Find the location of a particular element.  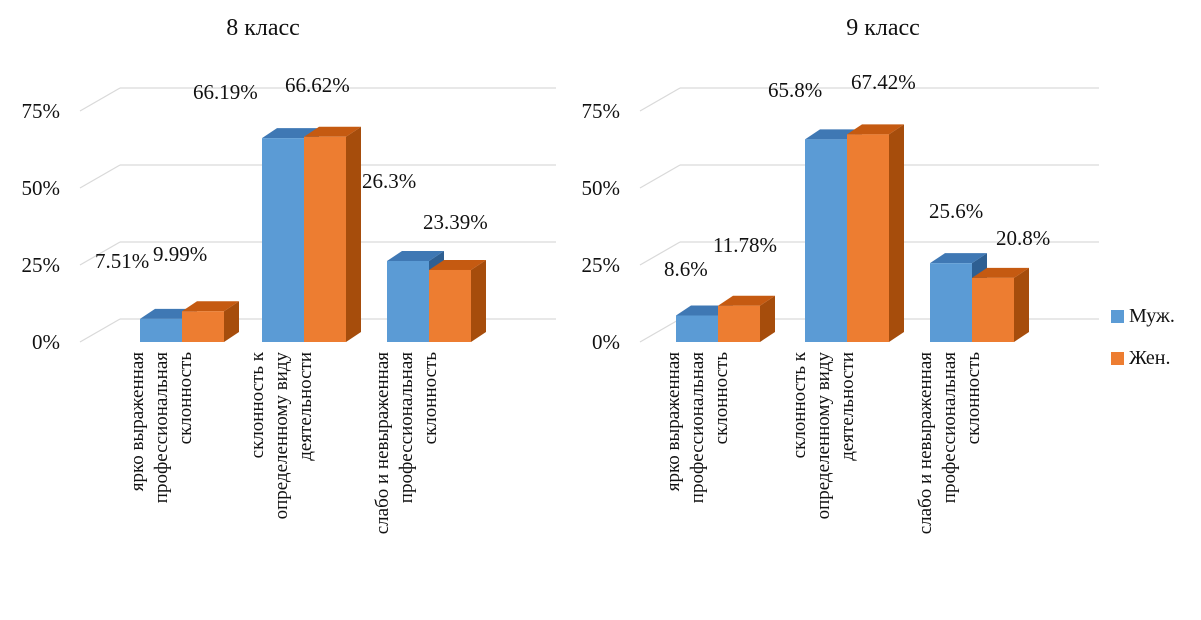

data-label: 8.6% is located at coordinates (686, 269).